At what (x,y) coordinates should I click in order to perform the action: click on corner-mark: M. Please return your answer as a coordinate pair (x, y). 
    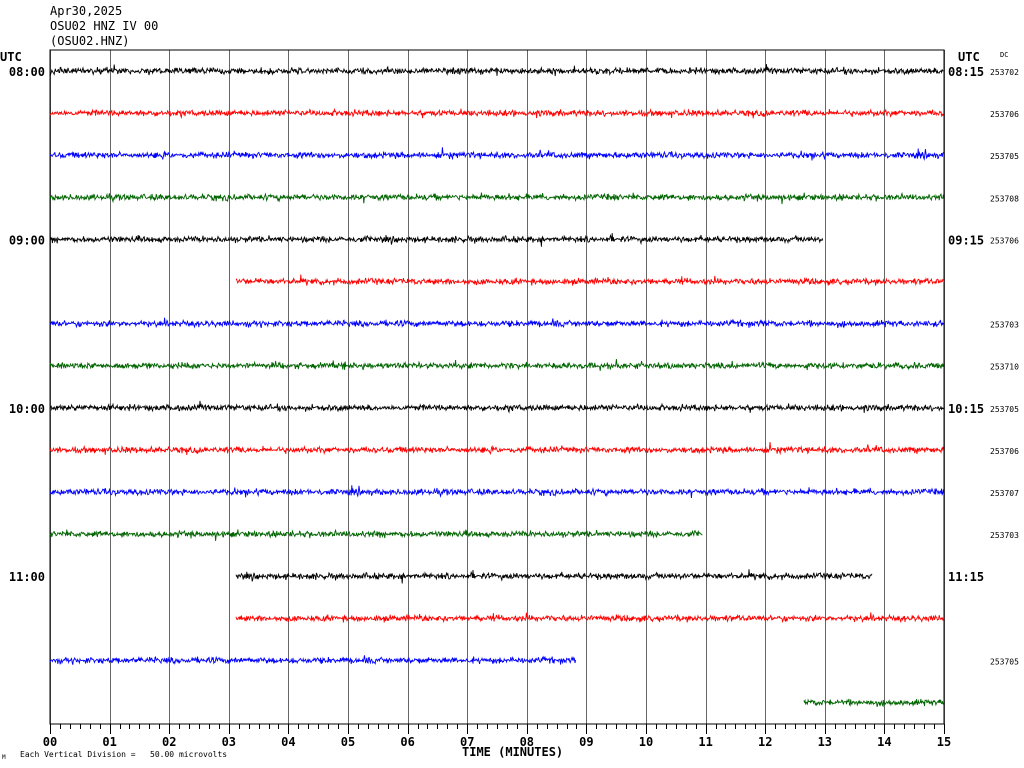
    Looking at the image, I should click on (4, 757).